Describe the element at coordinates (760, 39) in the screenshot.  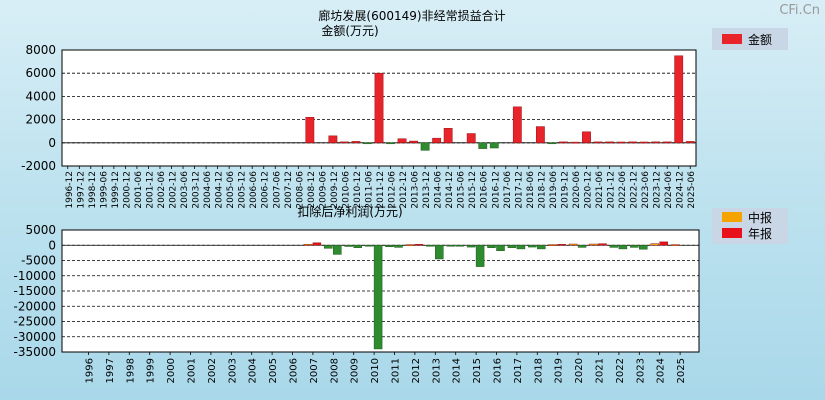
I see `legend-label-amount: 金额` at that location.